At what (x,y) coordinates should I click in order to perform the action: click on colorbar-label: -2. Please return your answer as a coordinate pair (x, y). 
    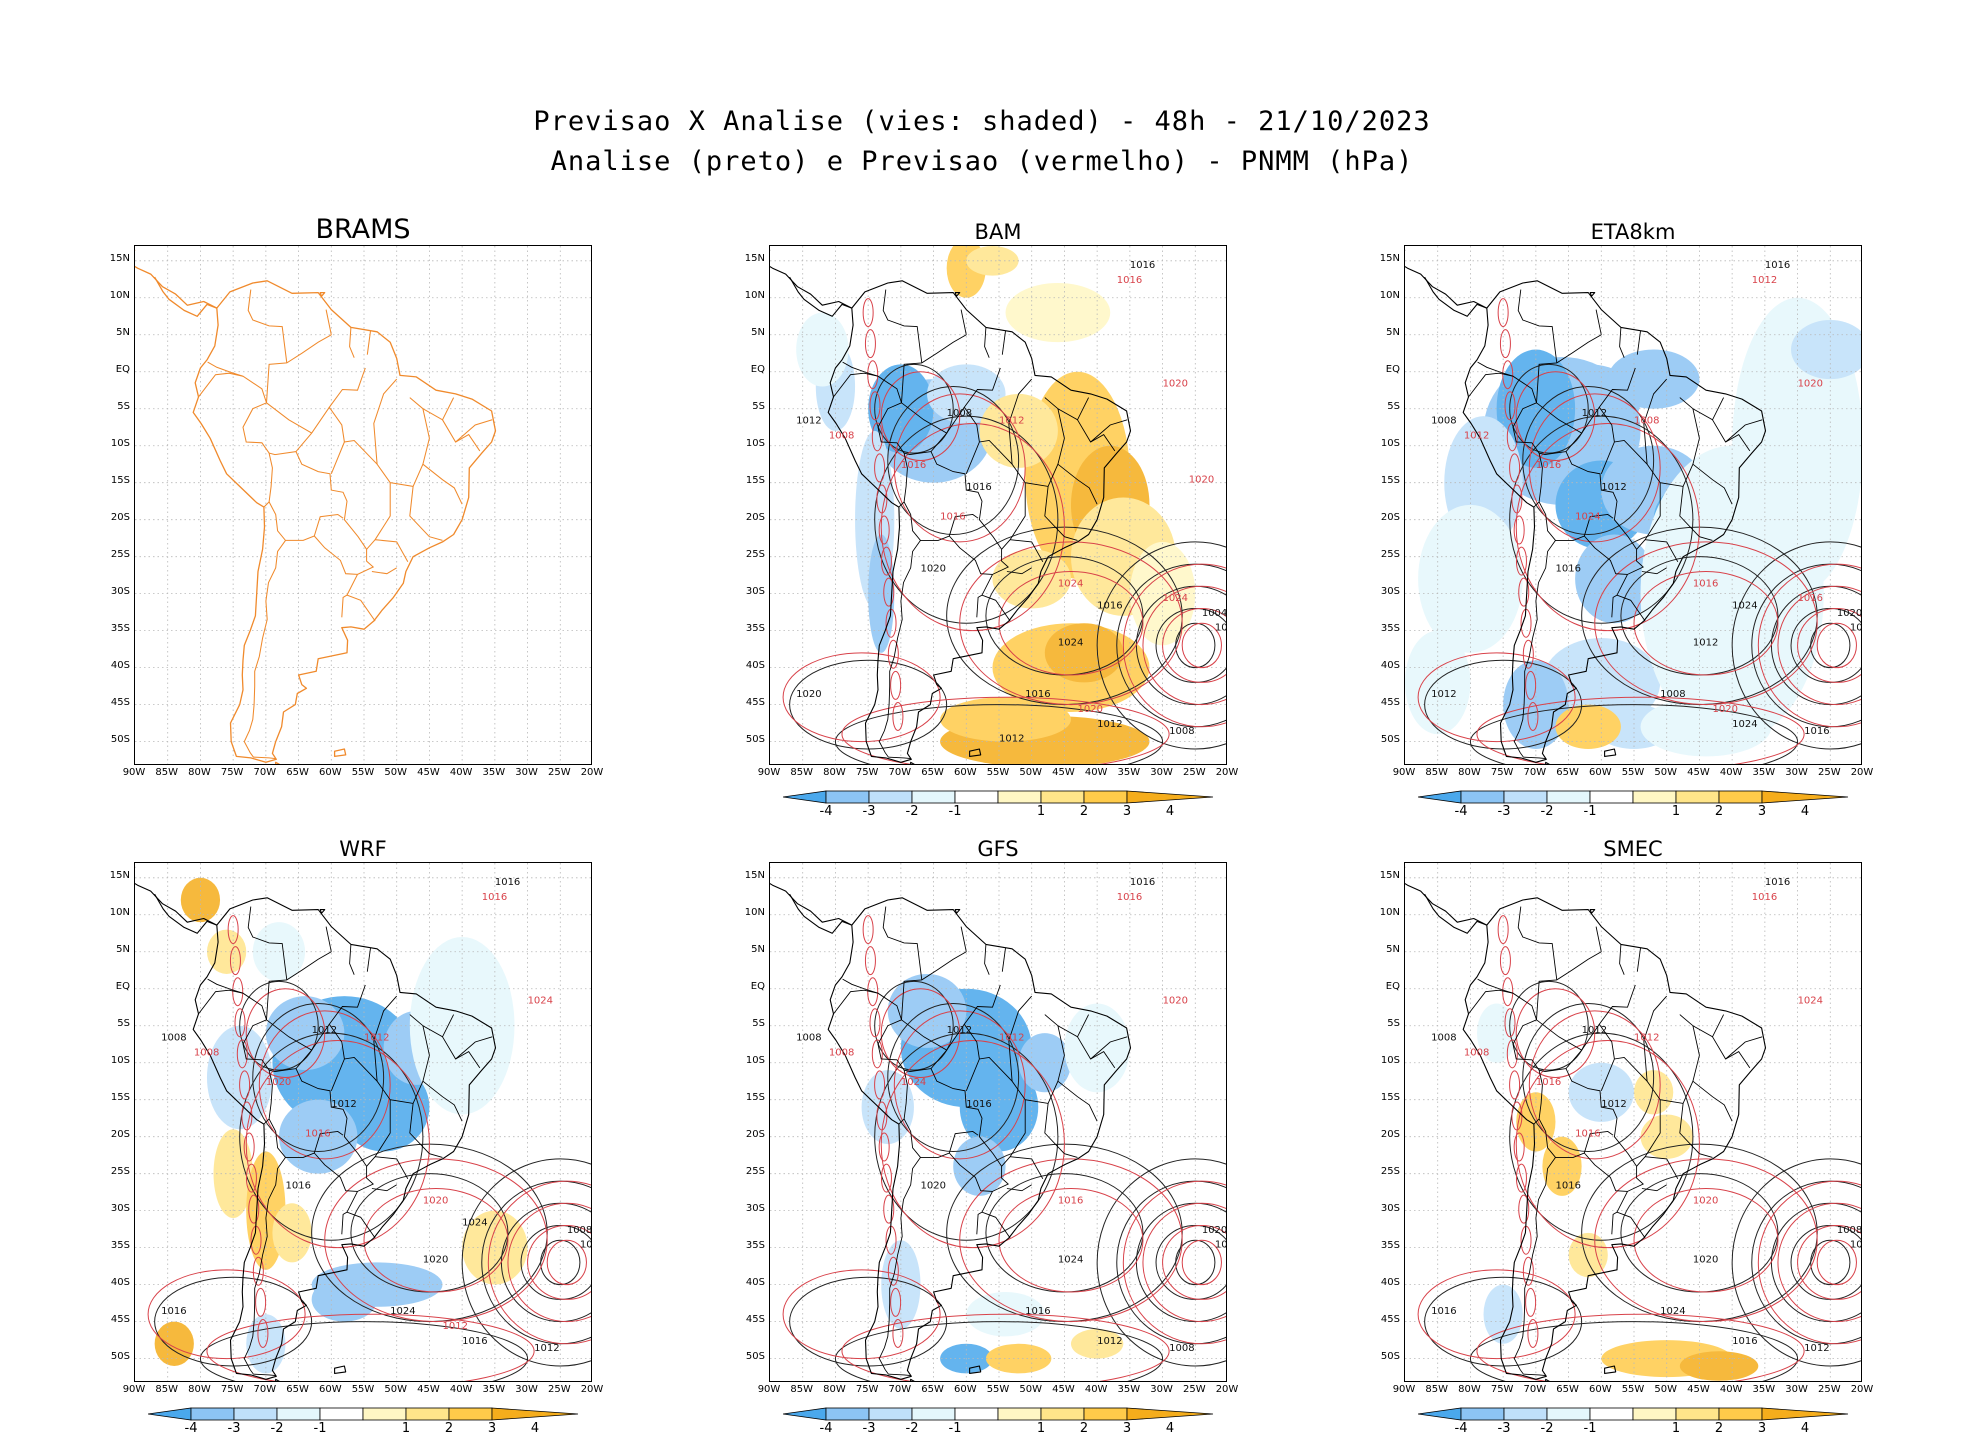
    Looking at the image, I should click on (1547, 811).